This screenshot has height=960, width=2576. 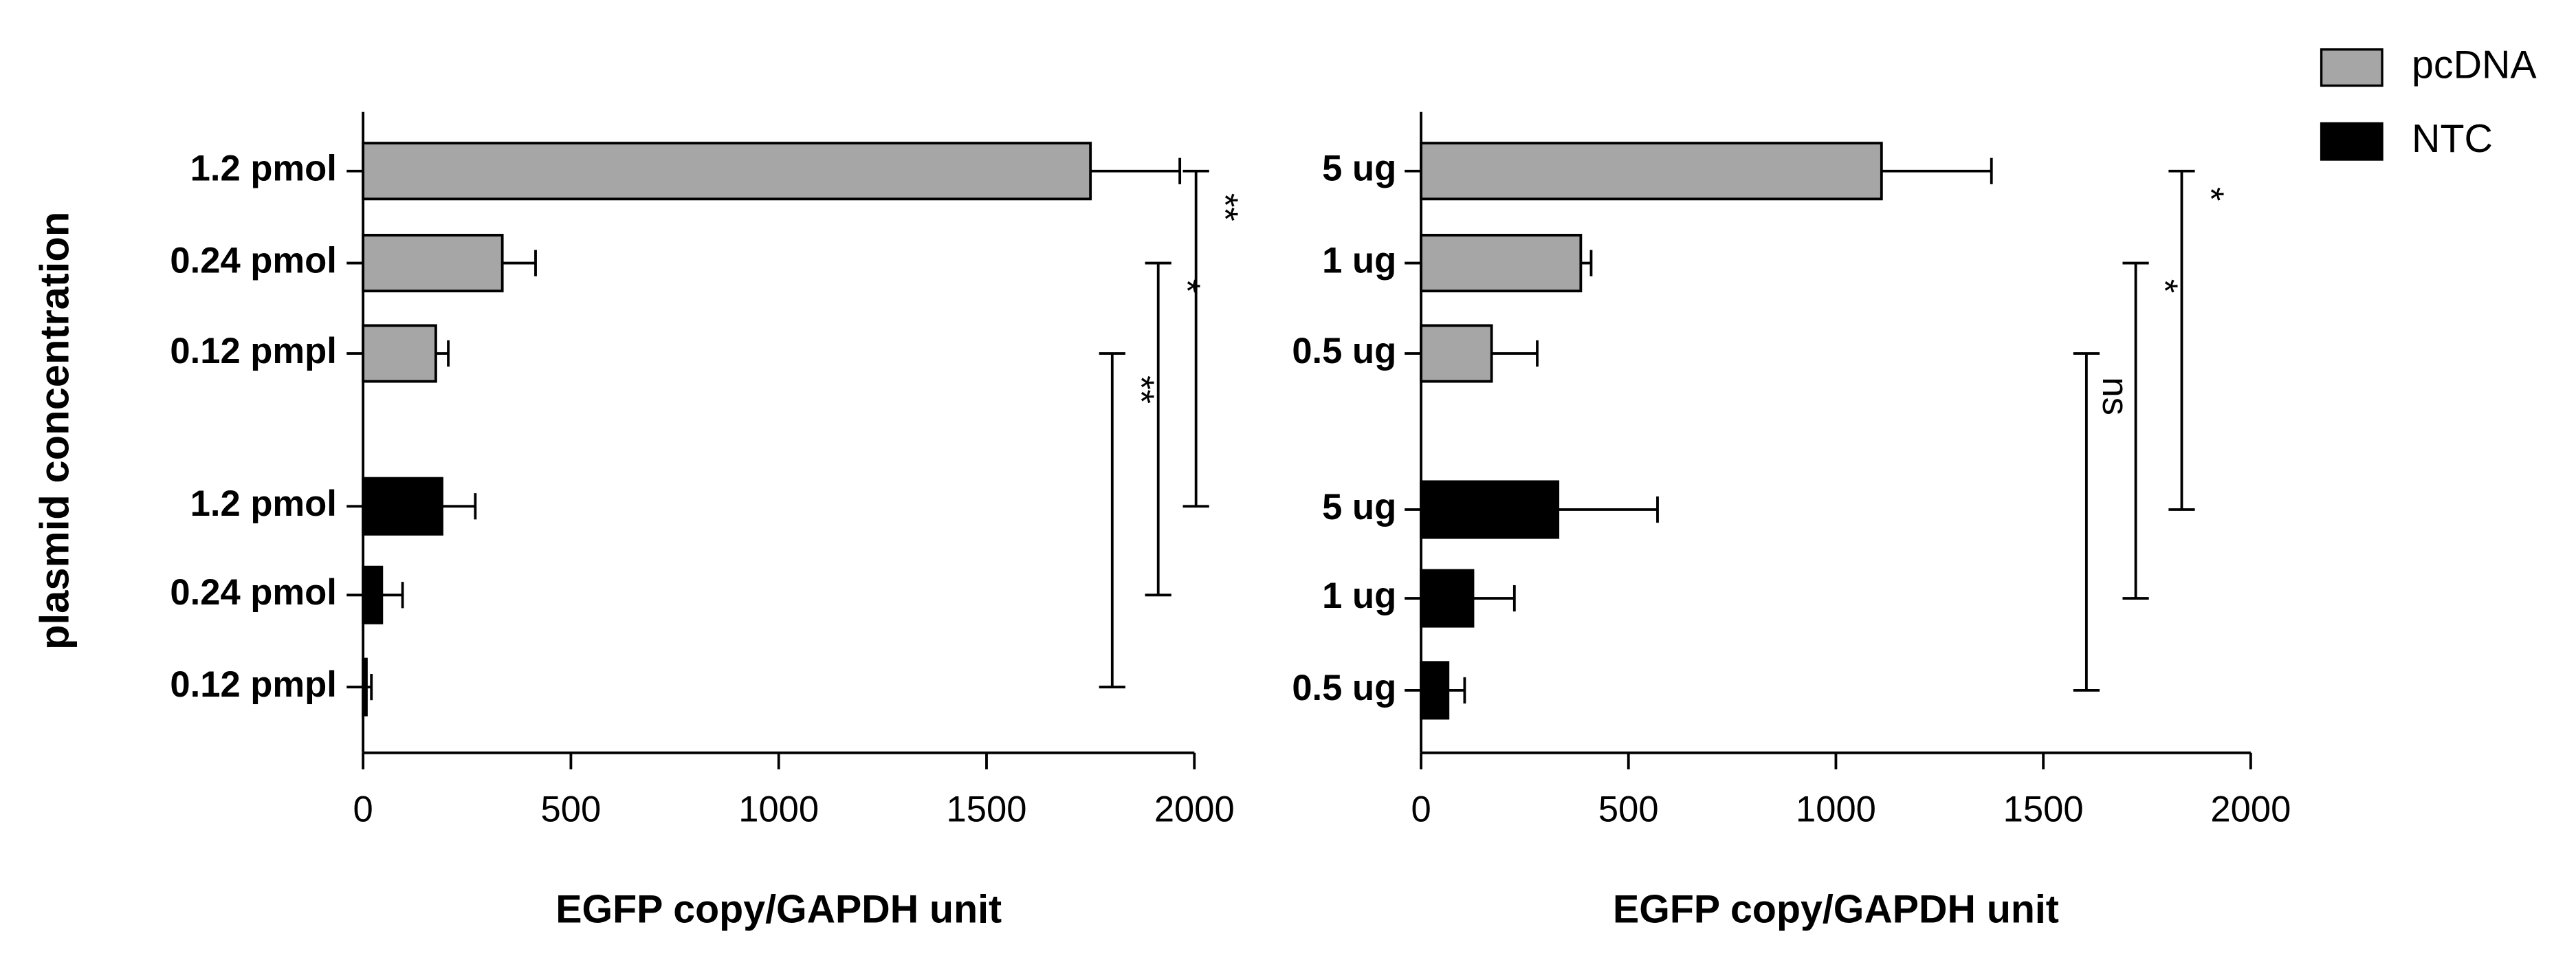 What do you see at coordinates (2474, 65) in the screenshot?
I see `legend-label: pcDNA` at bounding box center [2474, 65].